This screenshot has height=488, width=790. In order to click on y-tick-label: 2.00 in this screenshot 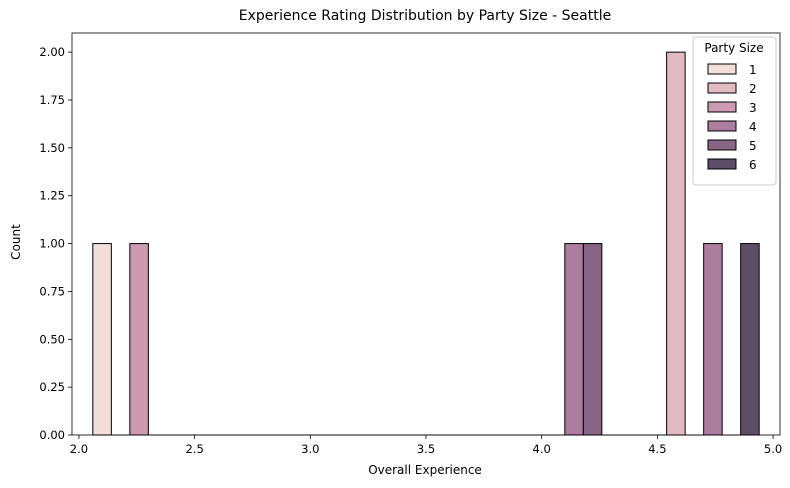, I will do `click(52, 52)`.